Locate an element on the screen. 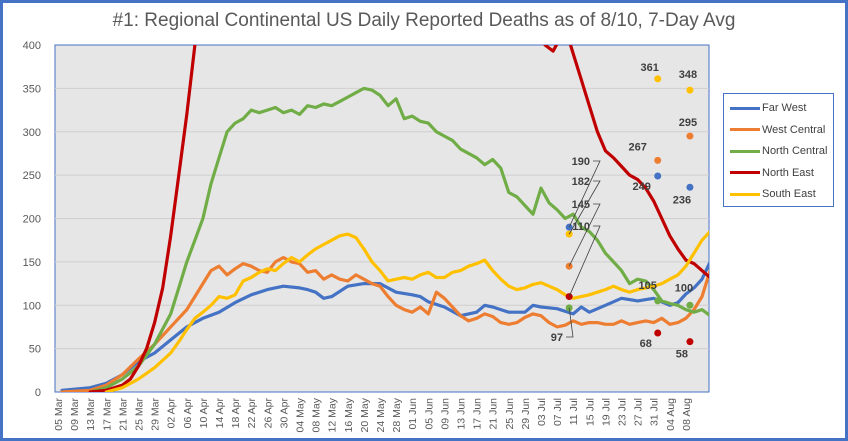  x-tick-label: 08 Aug is located at coordinates (687, 414).